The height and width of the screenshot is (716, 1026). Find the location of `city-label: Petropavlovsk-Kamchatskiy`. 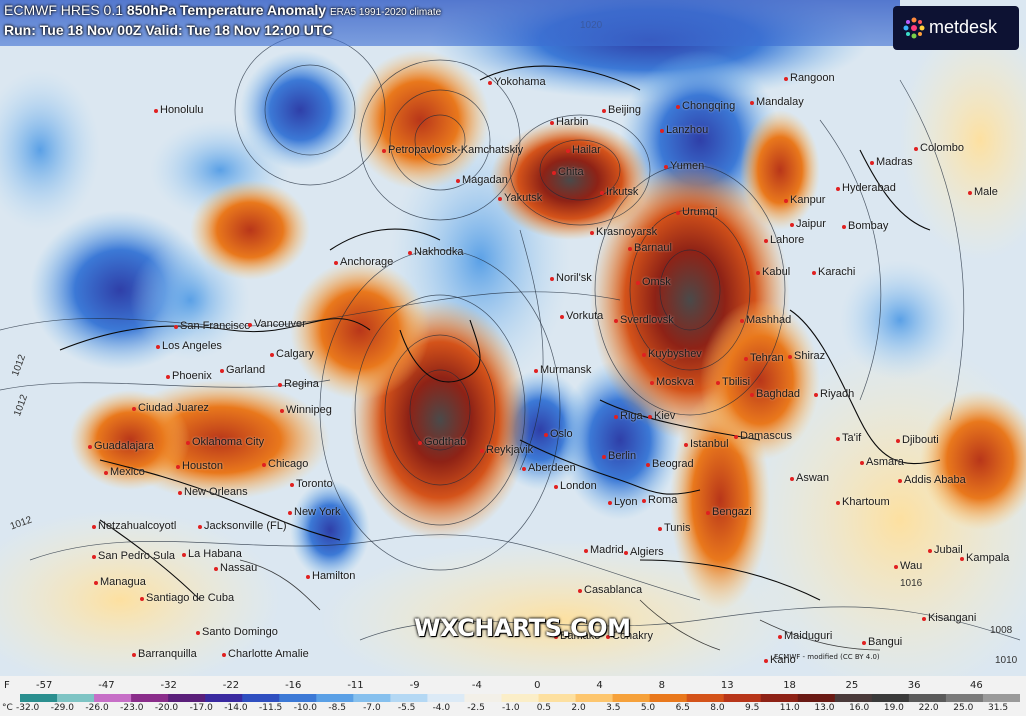

city-label: Petropavlovsk-Kamchatskiy is located at coordinates (452, 150).